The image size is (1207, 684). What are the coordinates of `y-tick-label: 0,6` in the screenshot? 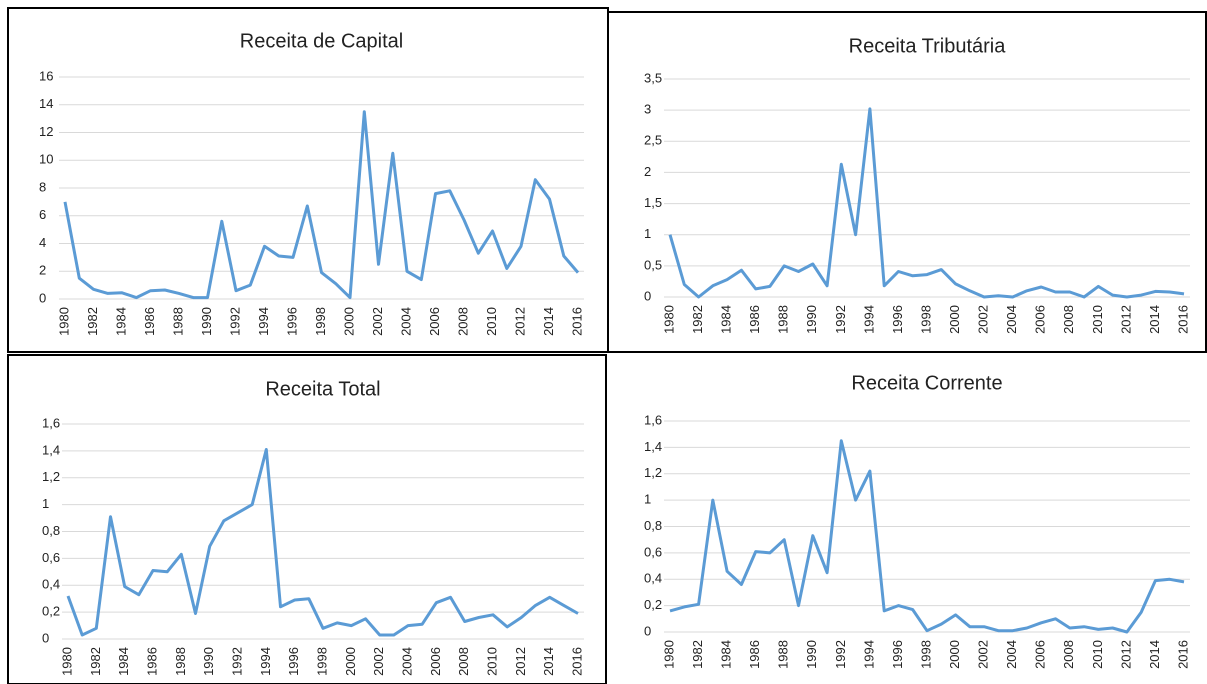 It's located at (51, 557).